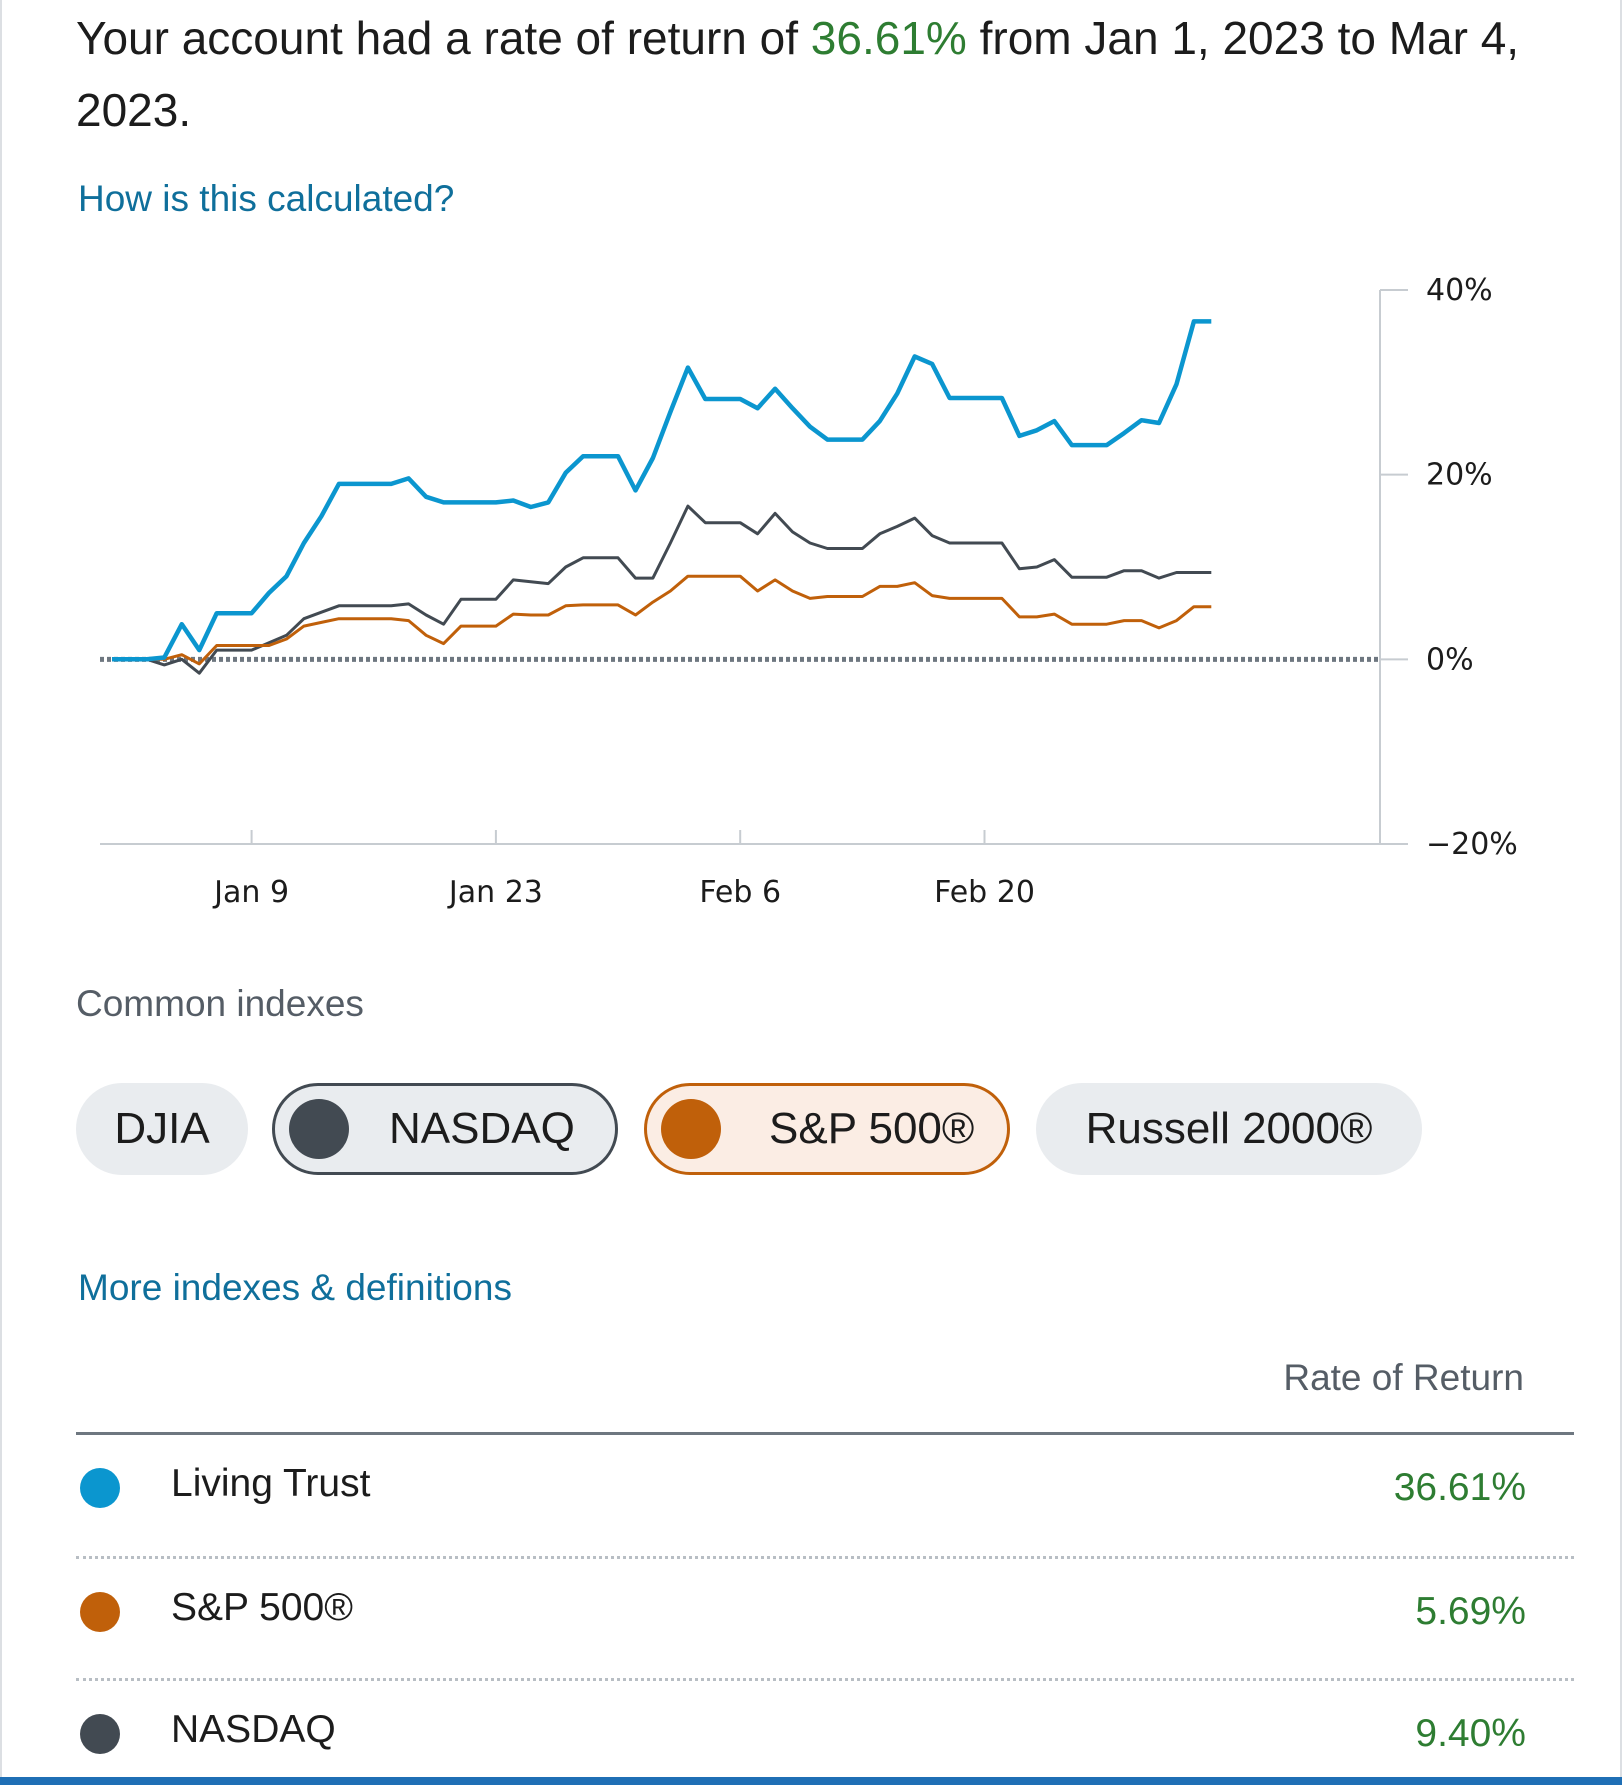 This screenshot has width=1622, height=1785. I want to click on russell-chip-label: Russell 2000®, so click(1229, 1128).